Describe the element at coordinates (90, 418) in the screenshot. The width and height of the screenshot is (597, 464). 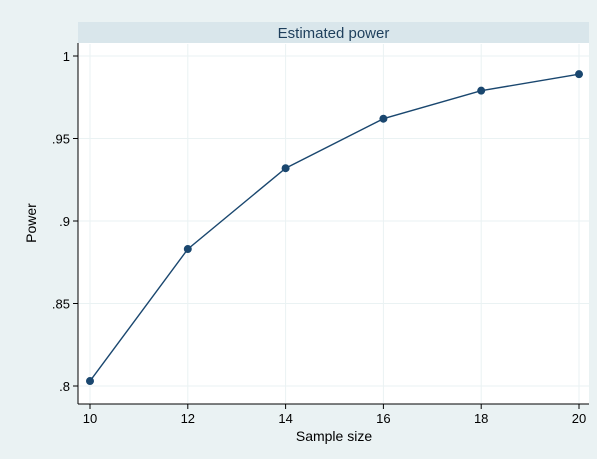
I see `x-tick-label: 10` at that location.